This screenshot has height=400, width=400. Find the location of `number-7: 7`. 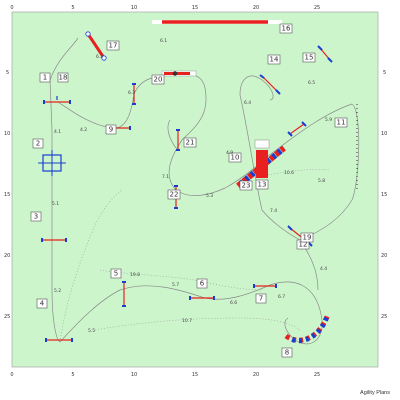

number-7: 7 is located at coordinates (261, 298).